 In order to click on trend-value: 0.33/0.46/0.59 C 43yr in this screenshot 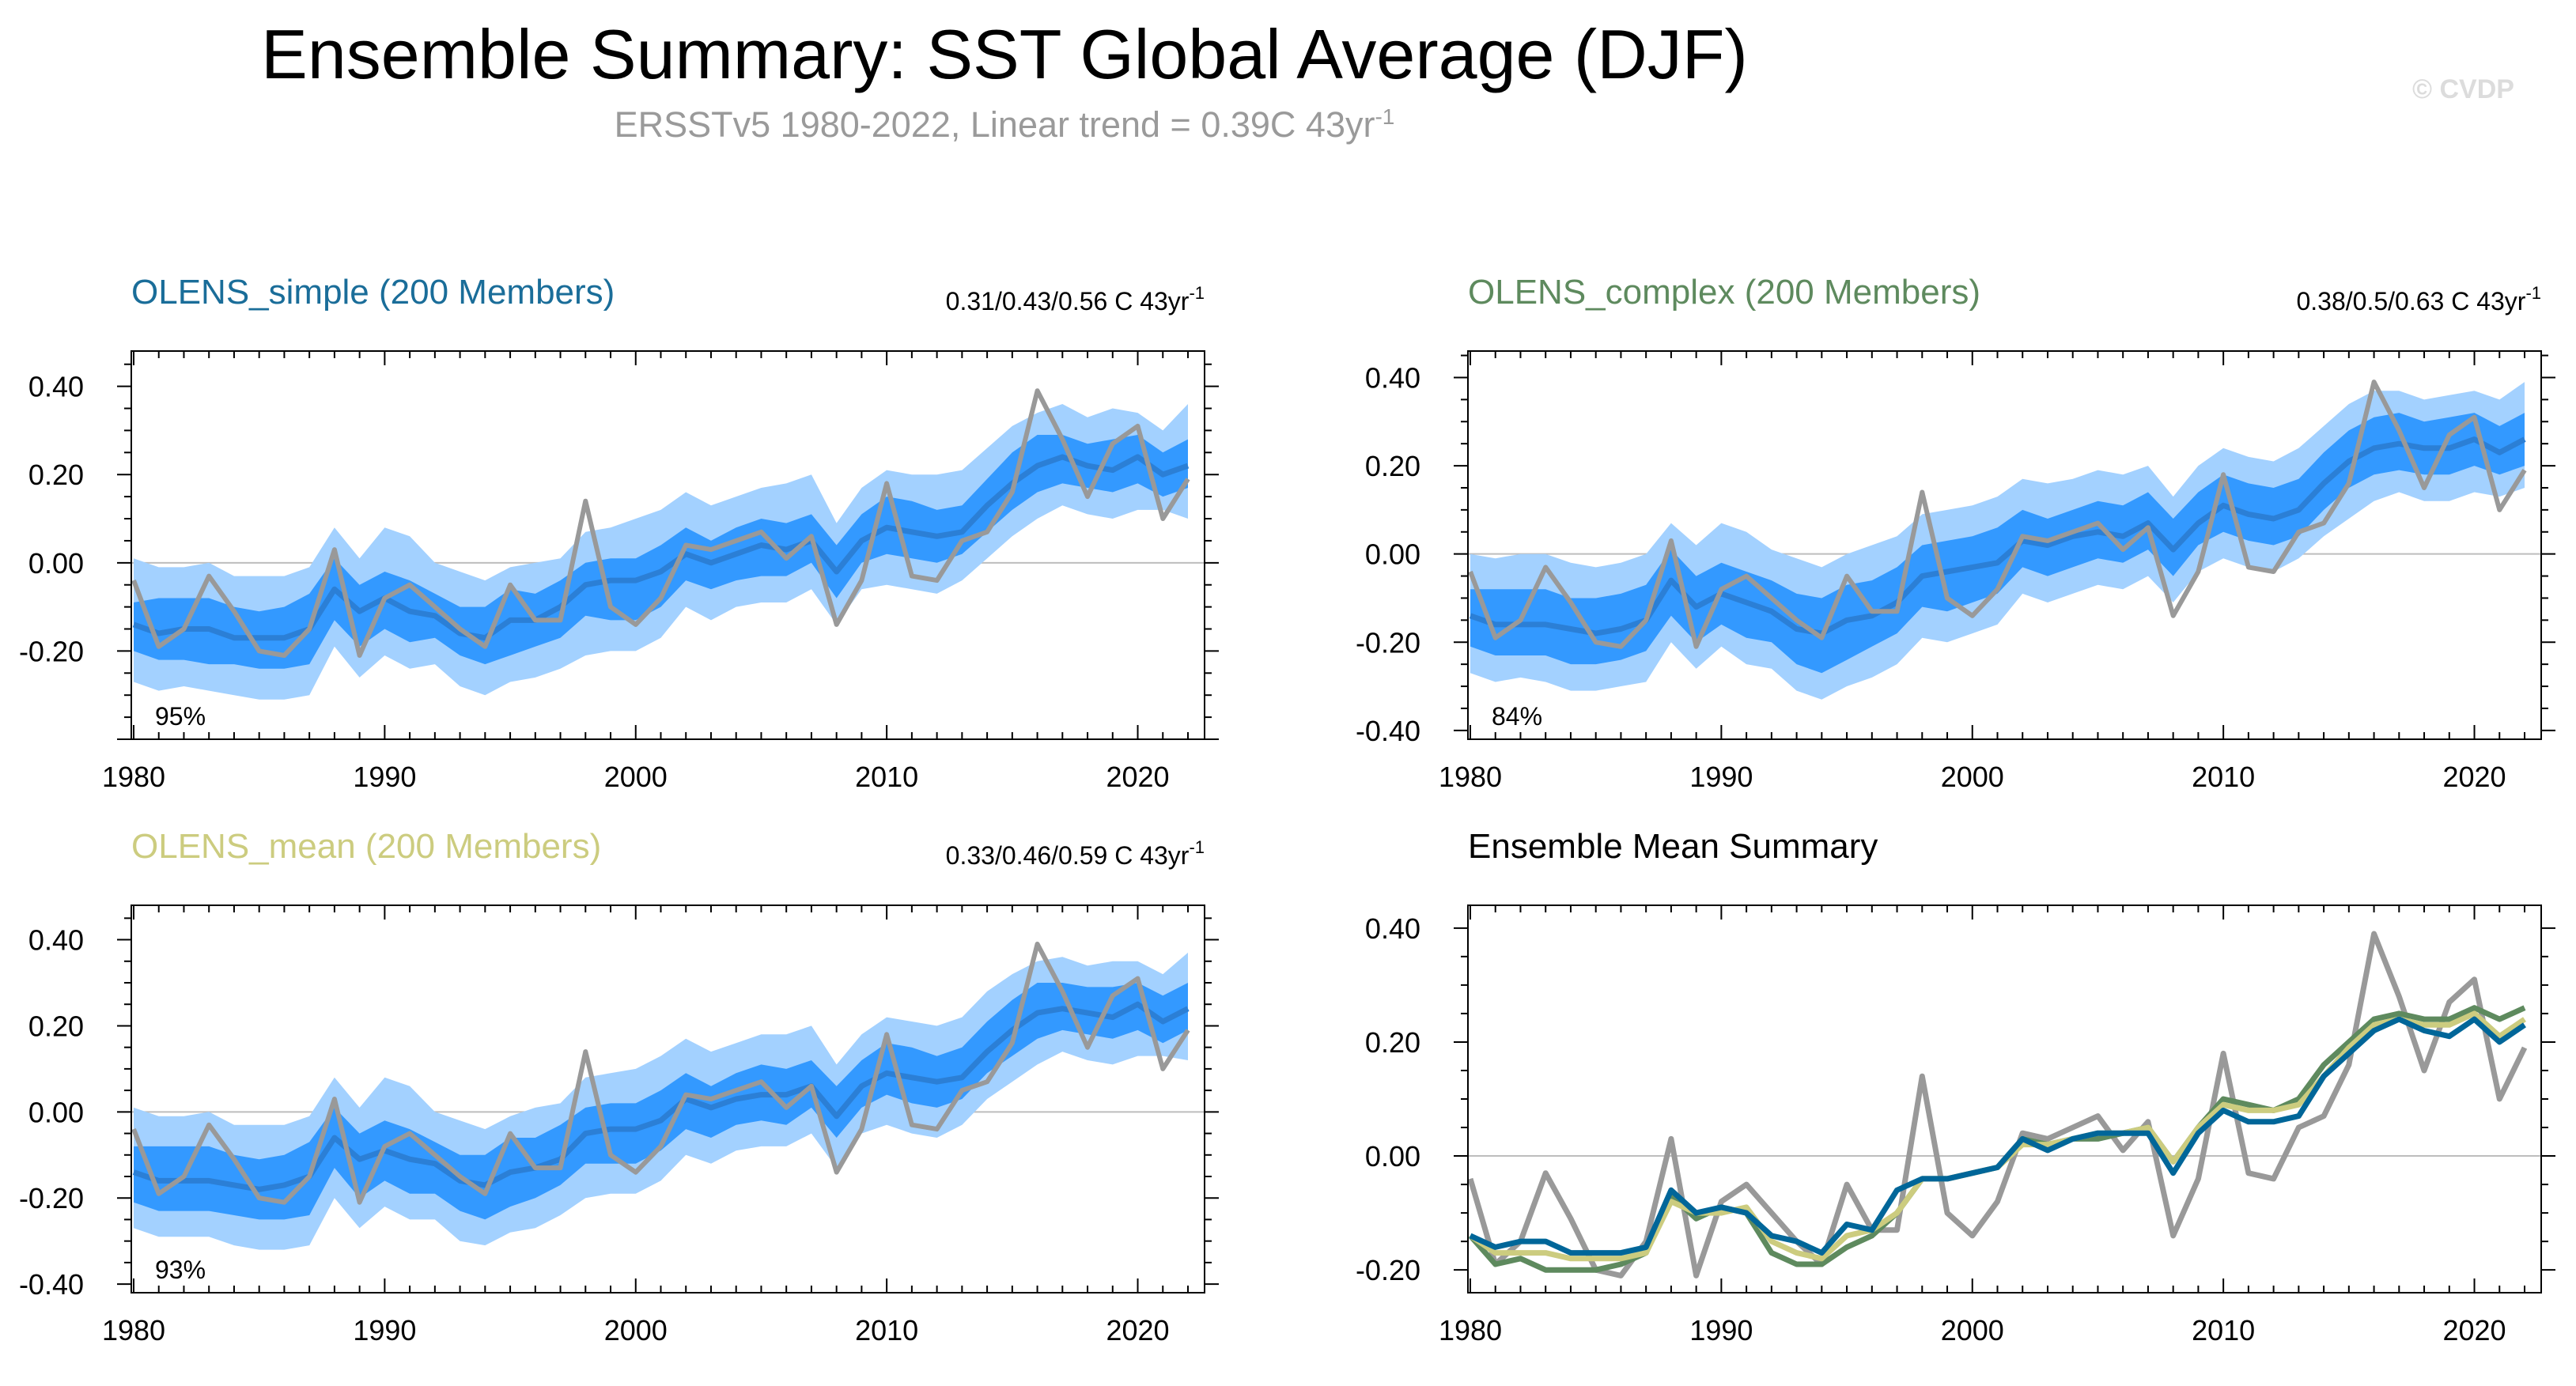, I will do `click(1068, 856)`.